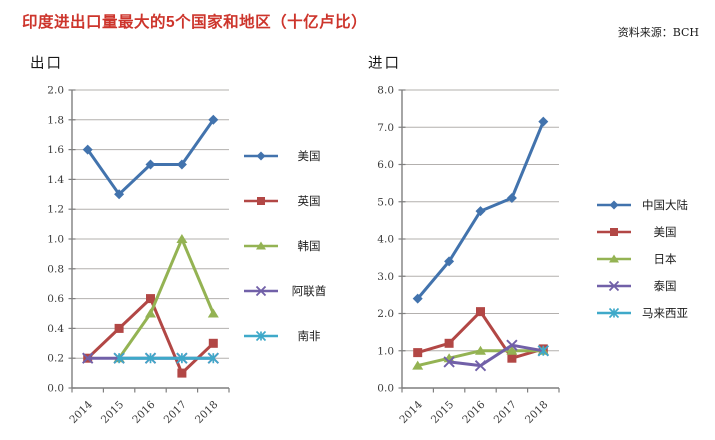 The image size is (715, 440). Describe the element at coordinates (55, 120) in the screenshot. I see `y-tick-label: 1.8` at that location.